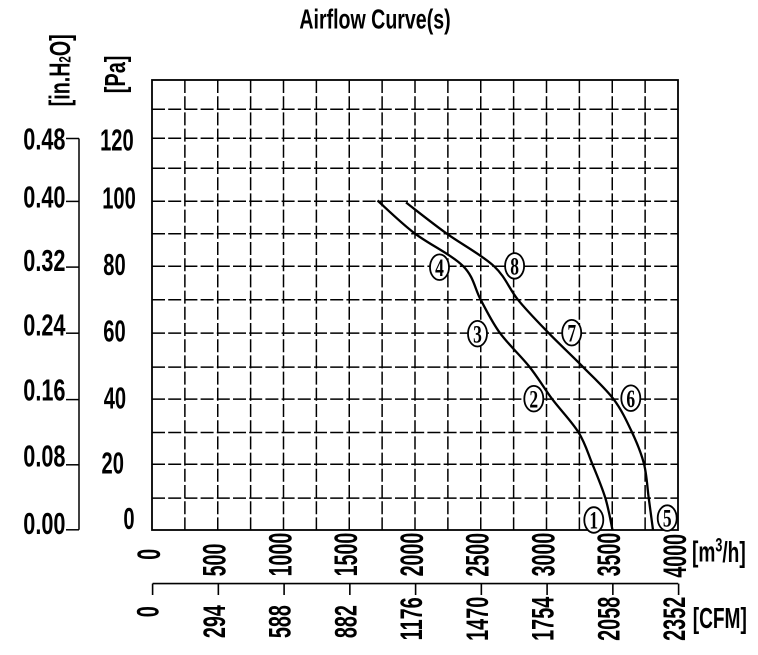 The height and width of the screenshot is (655, 758). What do you see at coordinates (477, 619) in the screenshot?
I see `svg-text: 1470` at bounding box center [477, 619].